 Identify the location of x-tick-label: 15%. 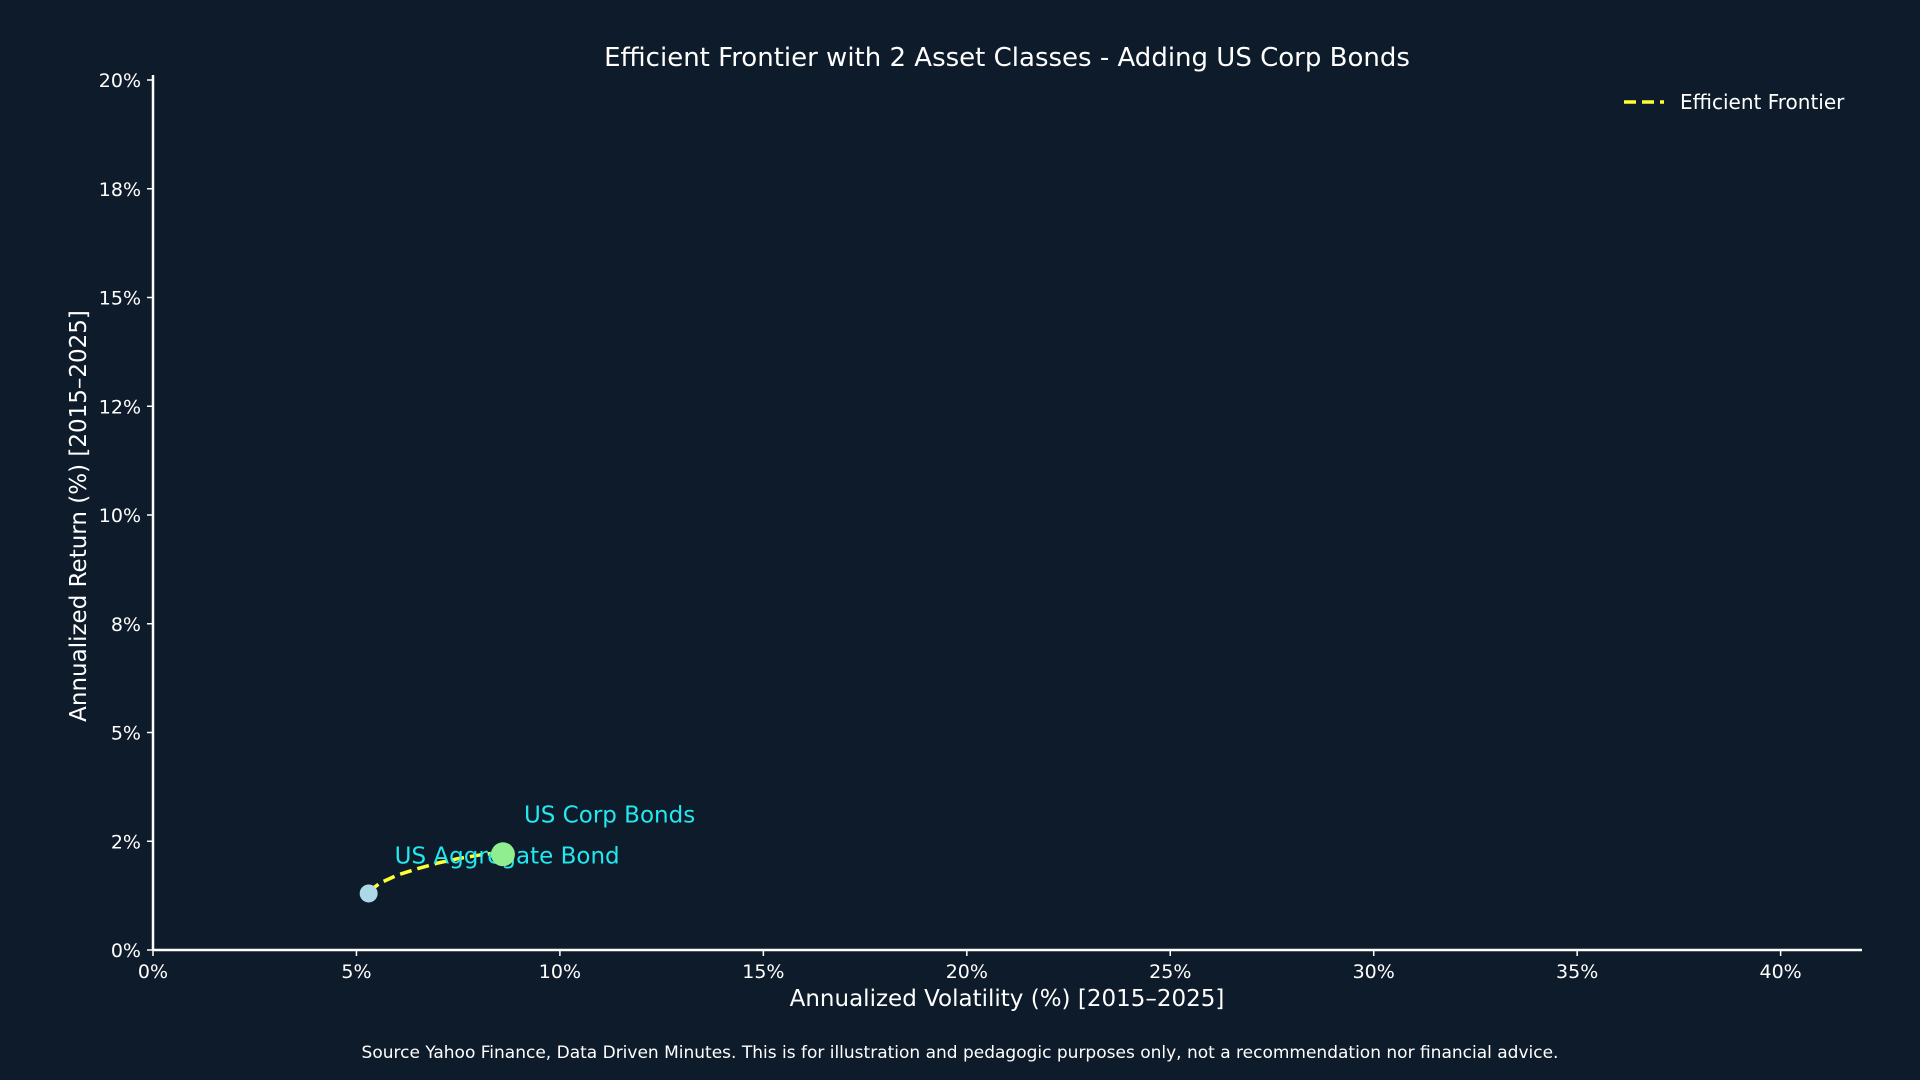
(763, 972).